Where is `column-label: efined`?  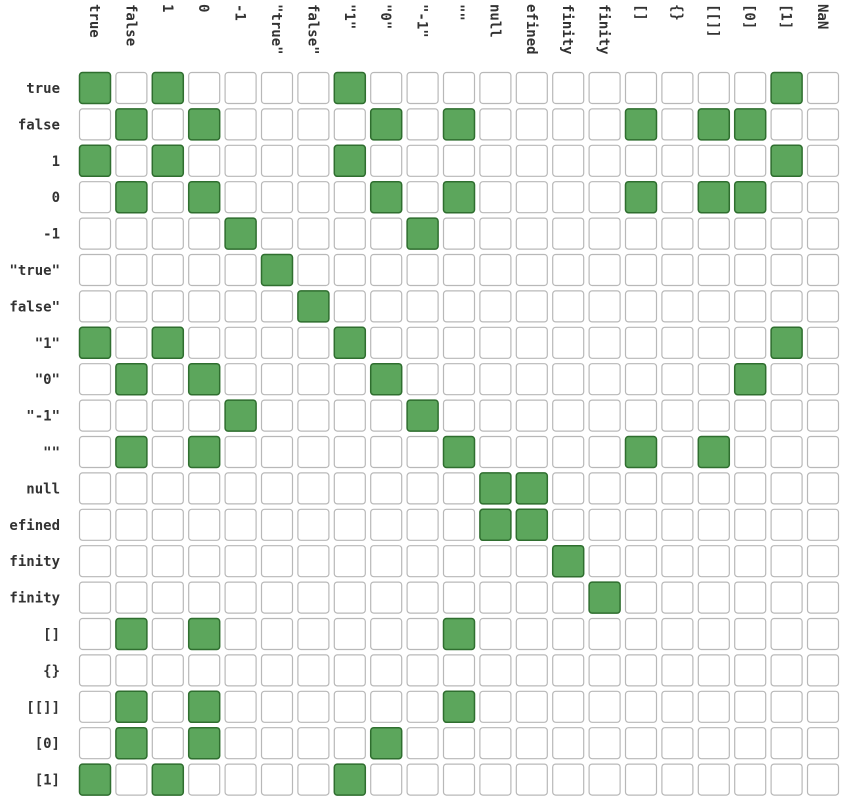
column-label: efined is located at coordinates (531, 29).